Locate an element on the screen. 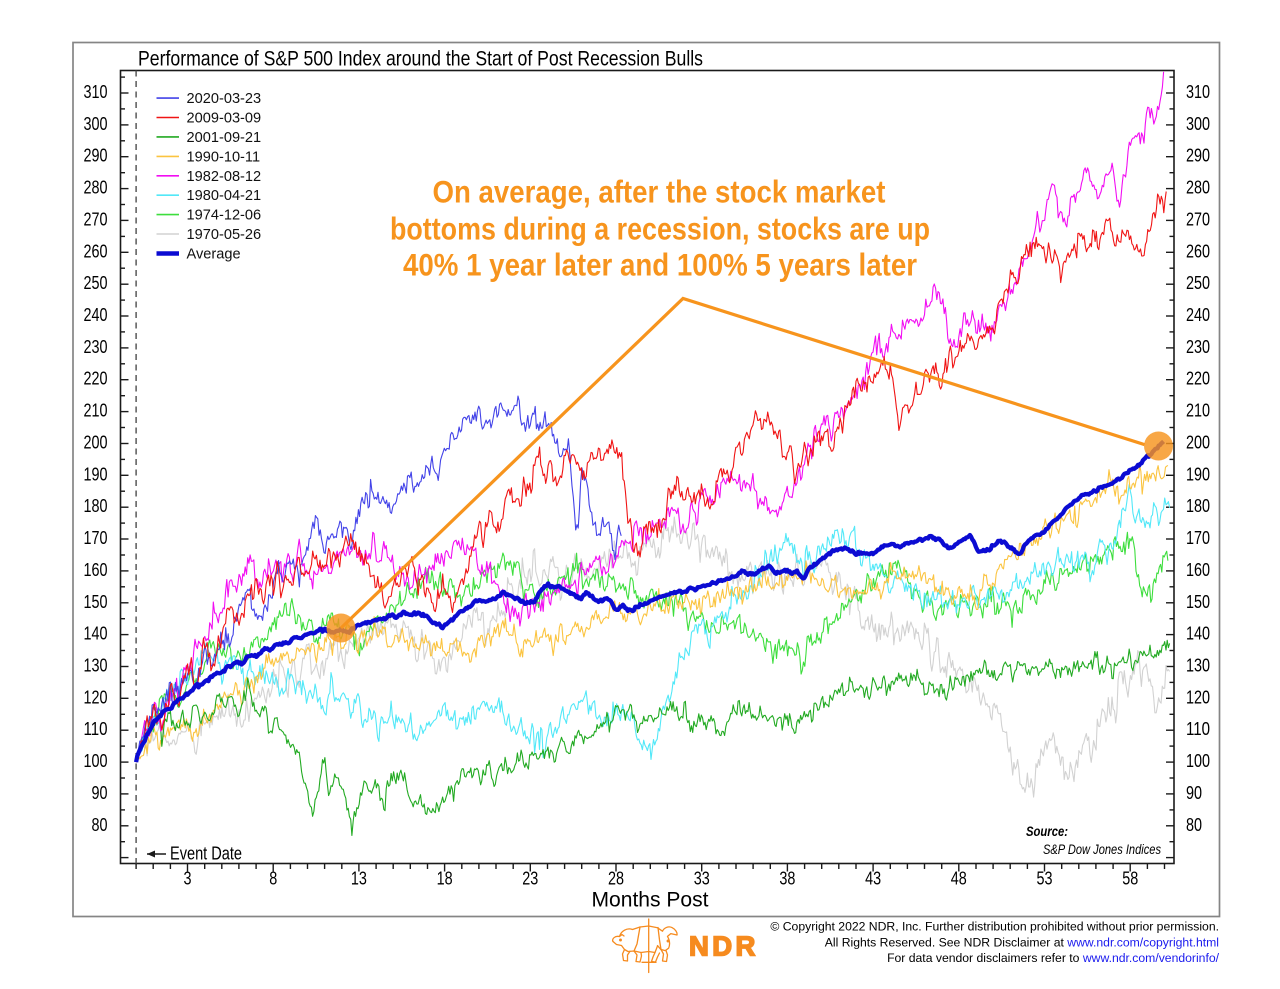 The width and height of the screenshot is (1280, 989). svg-text: 58 is located at coordinates (1130, 879).